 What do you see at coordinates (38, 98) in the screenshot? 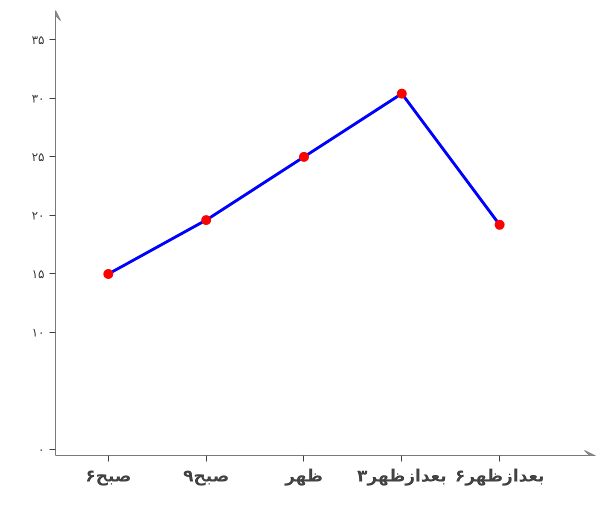
I see `y-tick-label: ۳۰` at bounding box center [38, 98].